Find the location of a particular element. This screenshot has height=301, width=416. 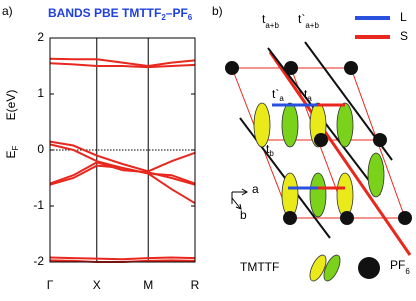

x-tick-label: Γ is located at coordinates (50, 285).